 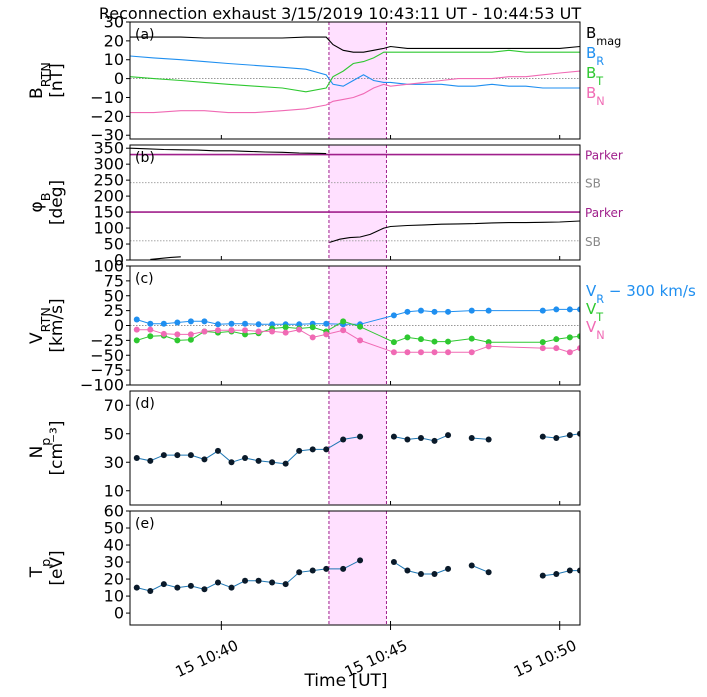 What do you see at coordinates (604, 213) in the screenshot?
I see `reference-label: Parker` at bounding box center [604, 213].